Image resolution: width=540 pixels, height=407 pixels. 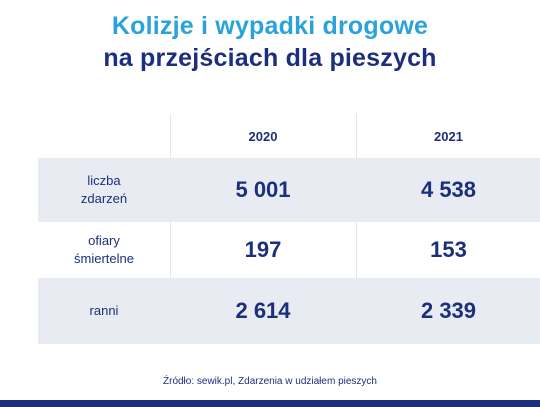 What do you see at coordinates (104, 249) in the screenshot?
I see `row-label: ofiary śmiertelne` at bounding box center [104, 249].